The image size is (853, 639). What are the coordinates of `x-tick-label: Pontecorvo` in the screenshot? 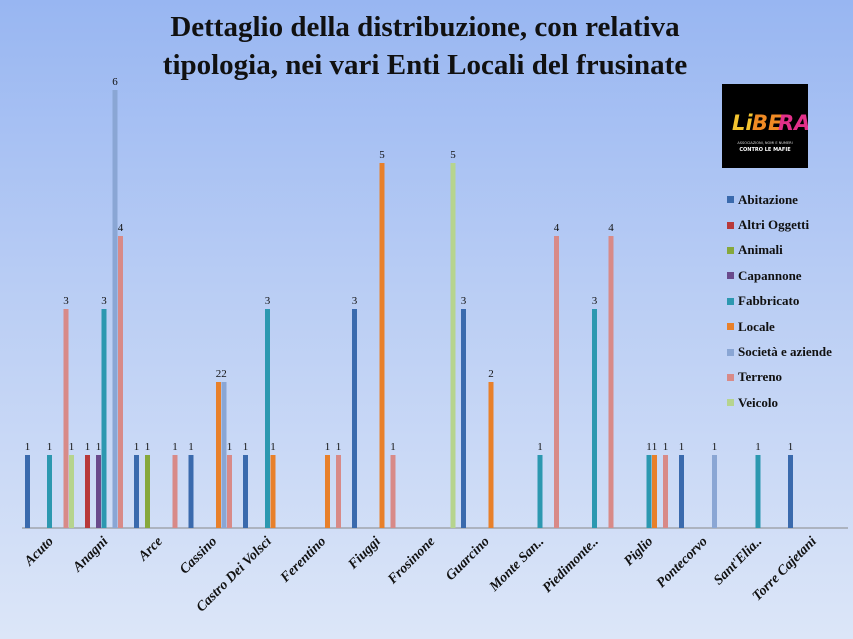 It's located at (682, 562).